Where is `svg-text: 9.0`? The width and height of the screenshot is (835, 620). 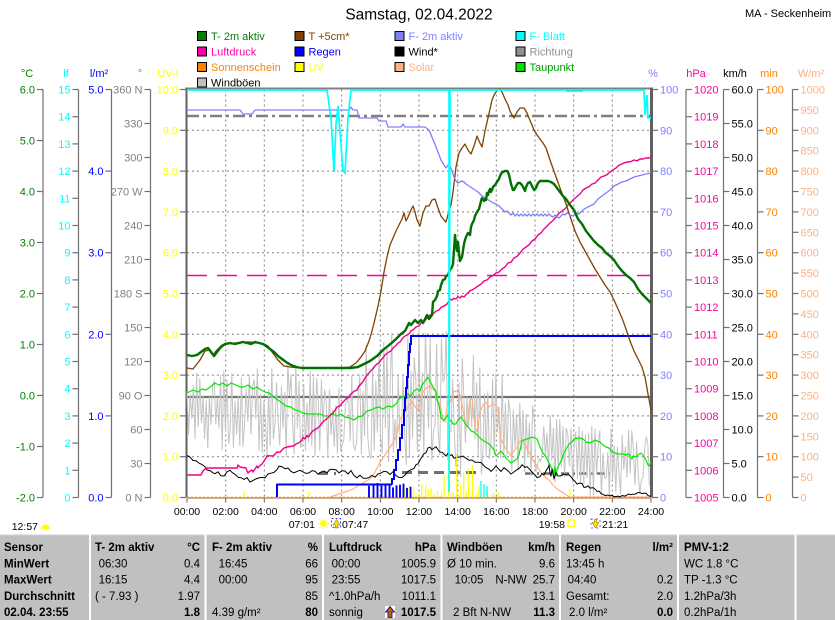
svg-text: 9.0 is located at coordinates (170, 131).